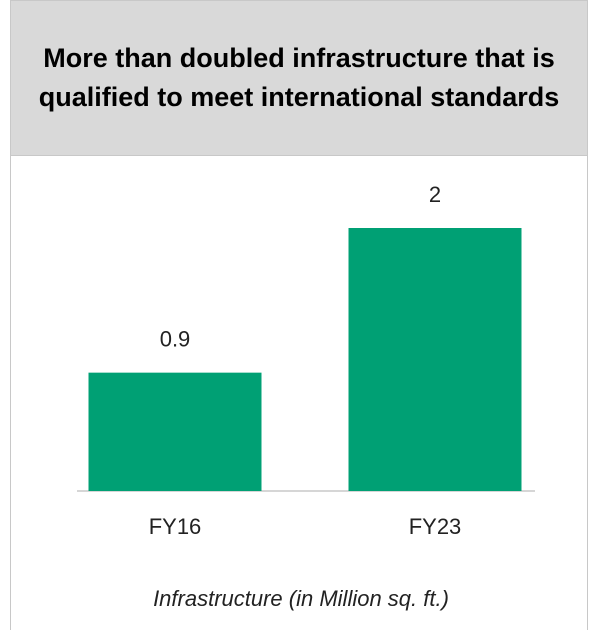  I want to click on value-label: 0.9, so click(175, 338).